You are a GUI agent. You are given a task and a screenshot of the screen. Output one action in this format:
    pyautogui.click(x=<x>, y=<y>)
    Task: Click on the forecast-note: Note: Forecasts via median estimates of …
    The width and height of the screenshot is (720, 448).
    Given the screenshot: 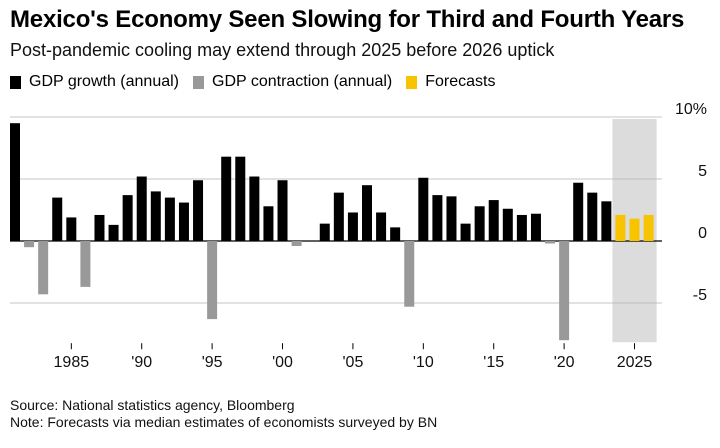 What is the action you would take?
    pyautogui.click(x=224, y=422)
    